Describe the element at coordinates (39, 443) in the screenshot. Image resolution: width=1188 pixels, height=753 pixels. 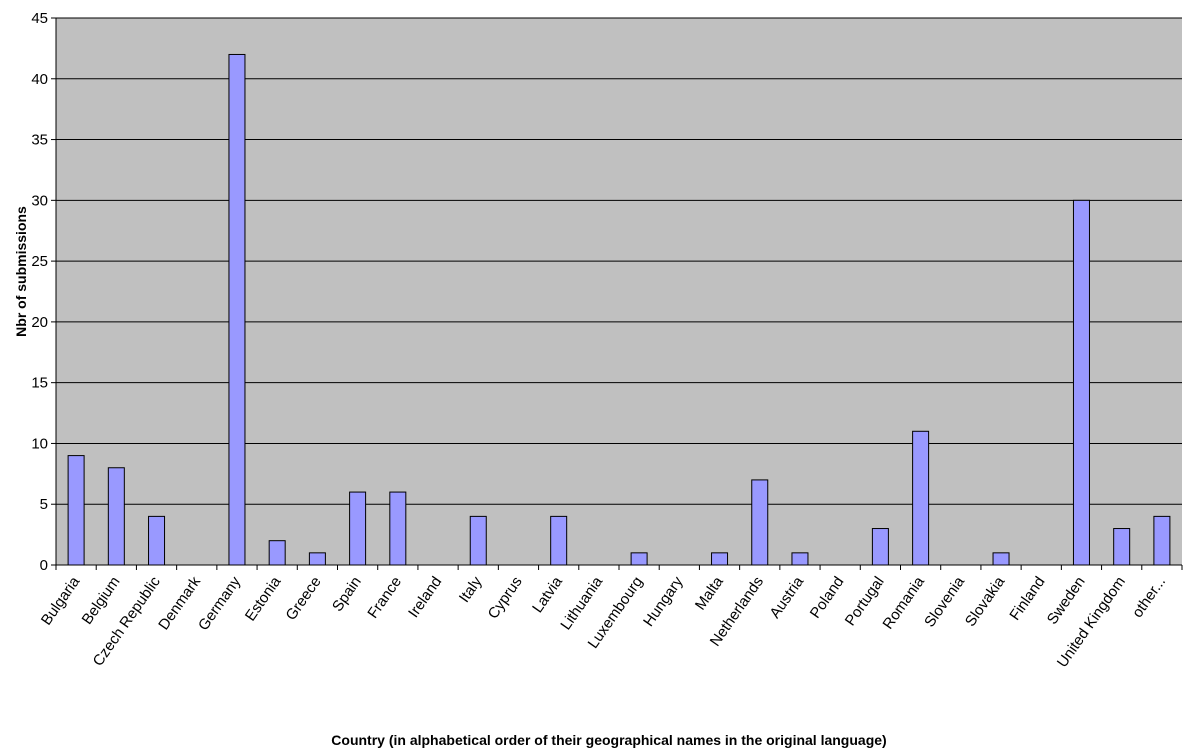
I see `y-tick-label: 10` at that location.